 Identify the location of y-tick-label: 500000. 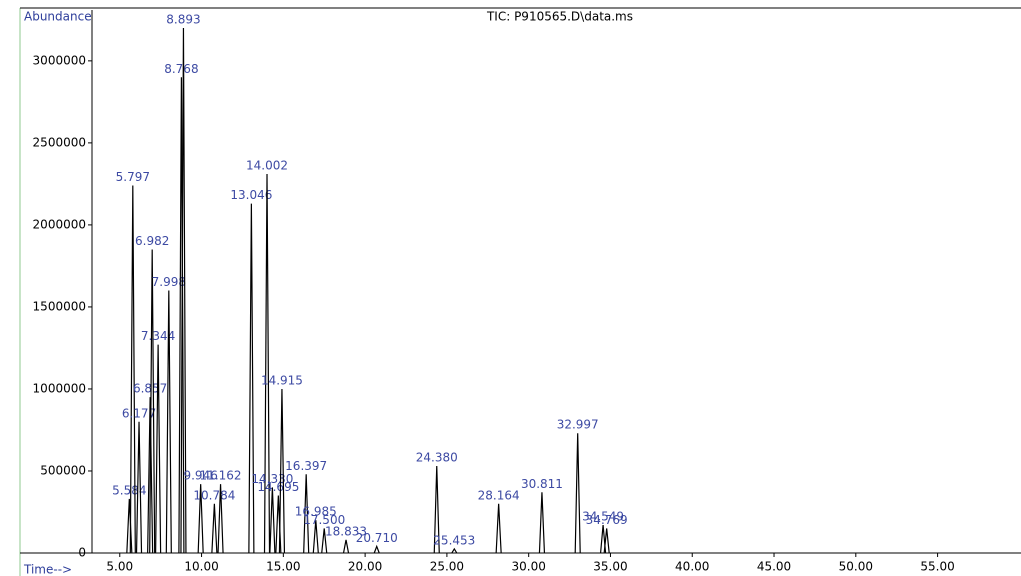
(63, 470).